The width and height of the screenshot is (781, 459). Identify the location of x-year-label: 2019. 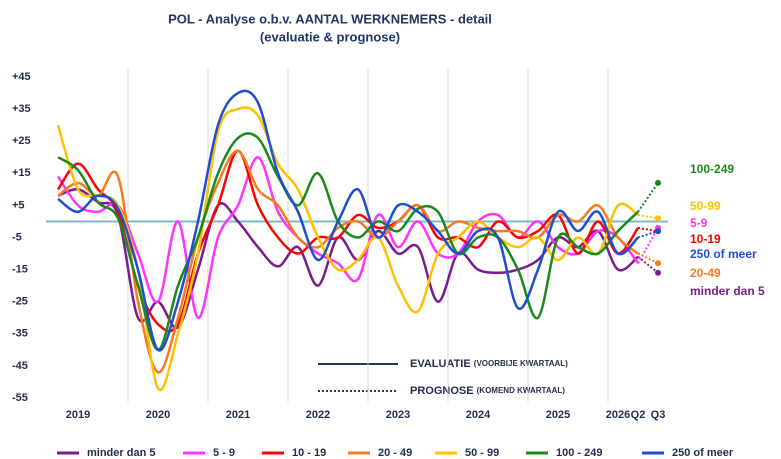
(78, 415).